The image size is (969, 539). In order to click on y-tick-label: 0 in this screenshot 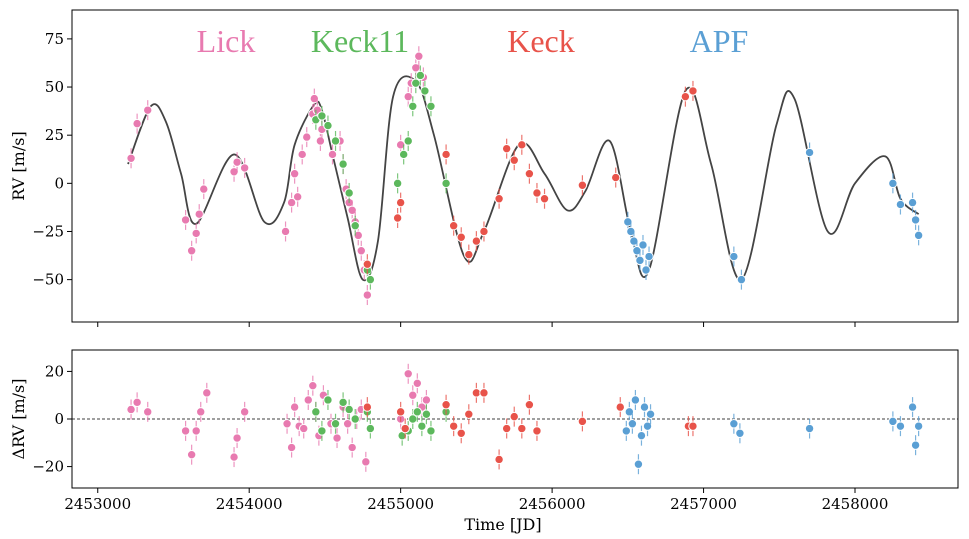, I will do `click(59, 183)`.